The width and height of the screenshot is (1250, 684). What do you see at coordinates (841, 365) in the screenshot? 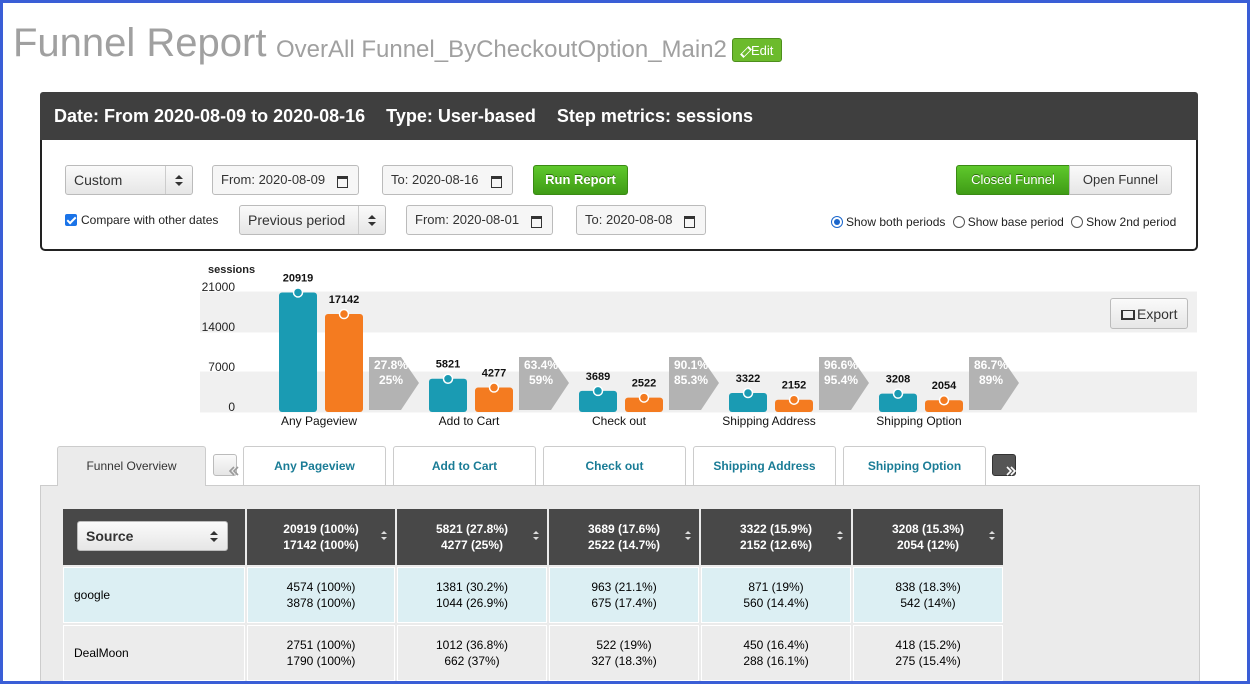
I see `conversion-label: 96.6%` at bounding box center [841, 365].